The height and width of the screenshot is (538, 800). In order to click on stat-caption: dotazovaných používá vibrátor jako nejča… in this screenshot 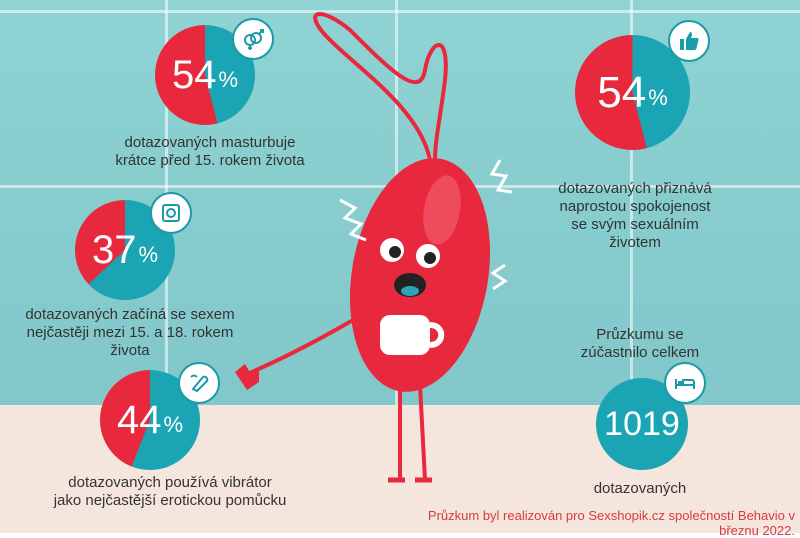, I will do `click(170, 492)`.